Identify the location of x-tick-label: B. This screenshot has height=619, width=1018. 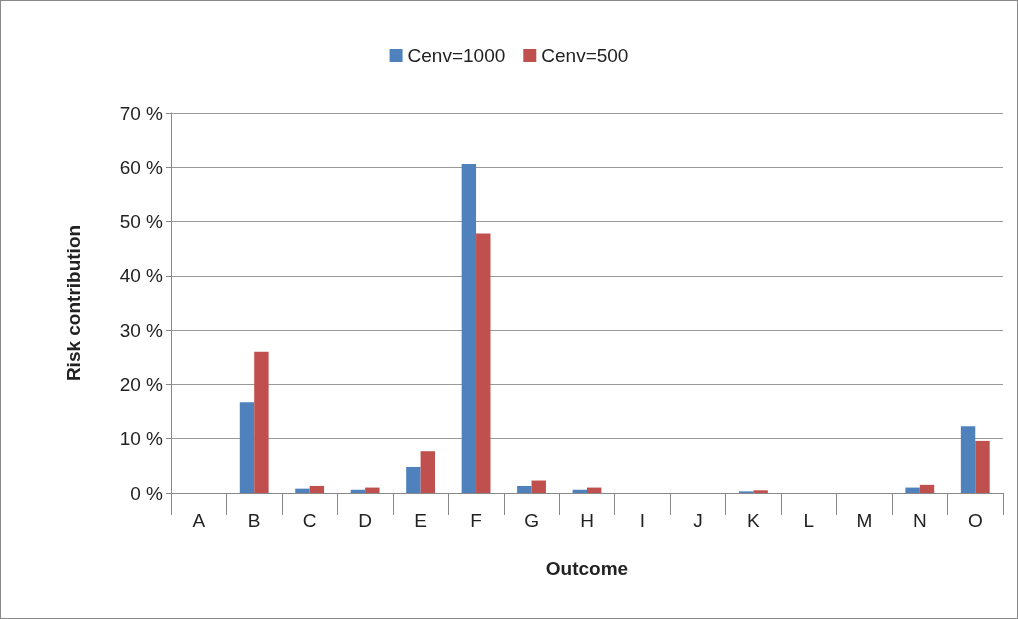
(254, 520).